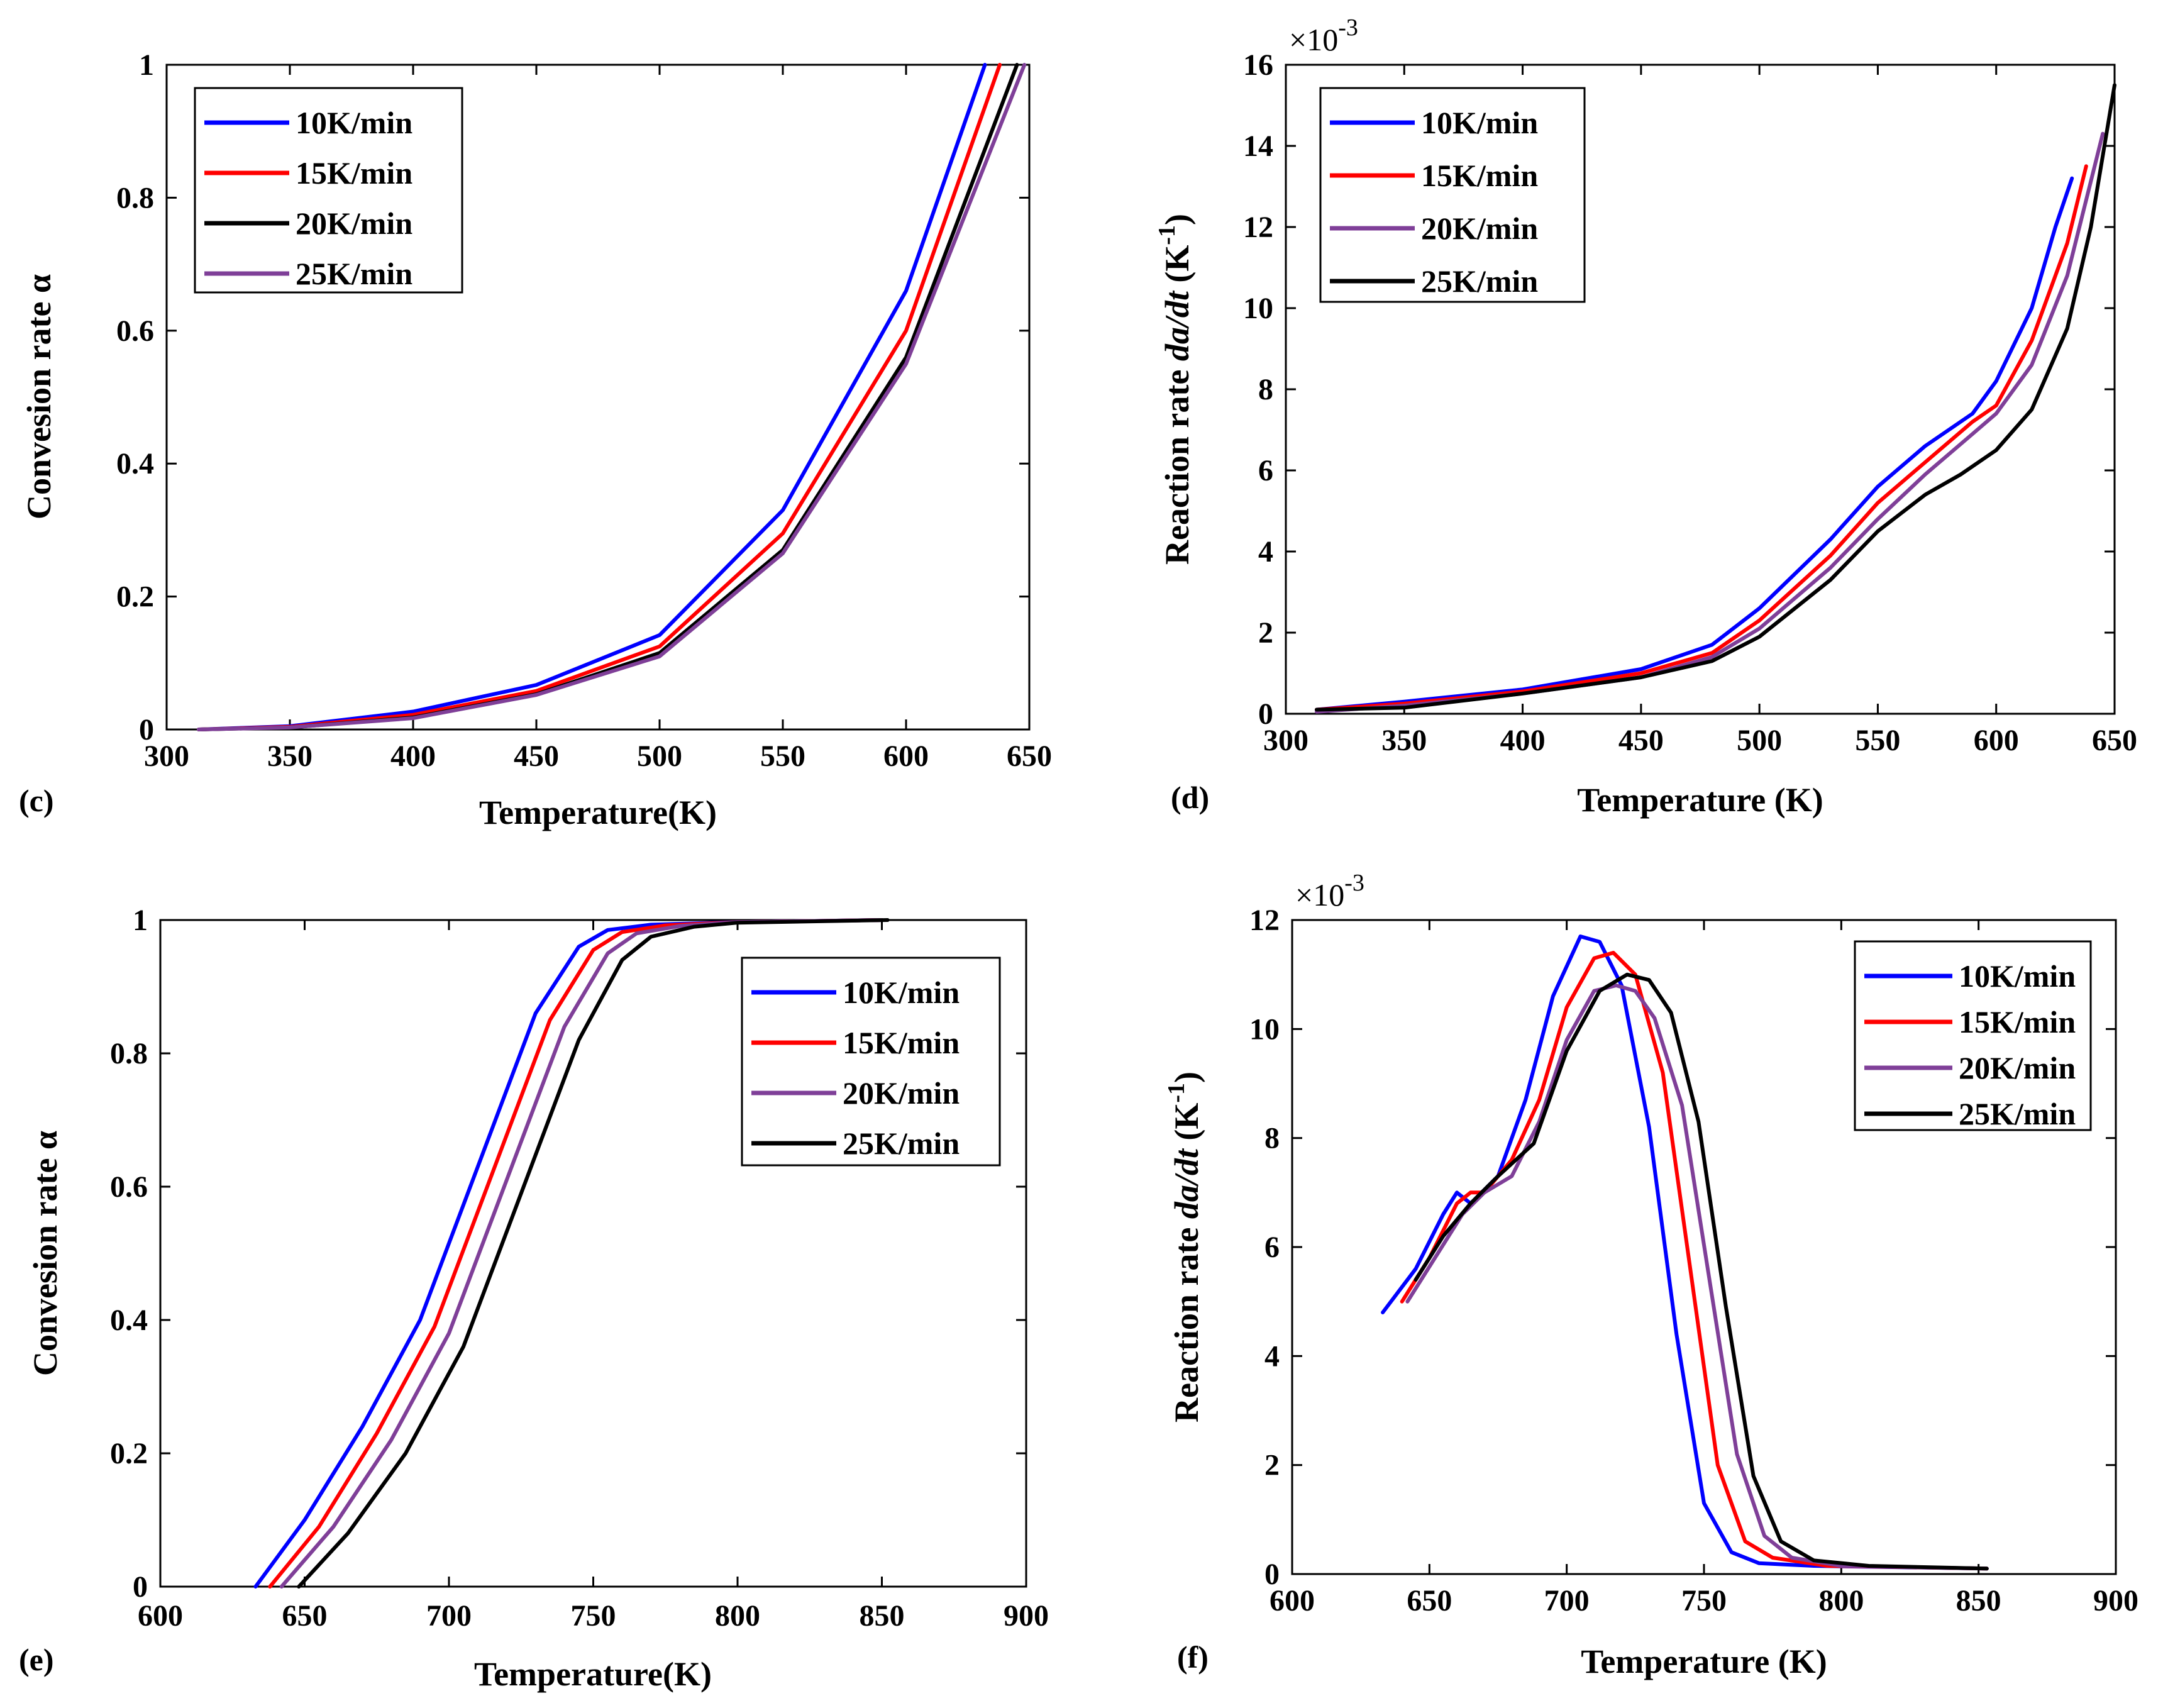 The image size is (2163, 1708). Describe the element at coordinates (1193, 1657) in the screenshot. I see `panel-label: (f)` at that location.